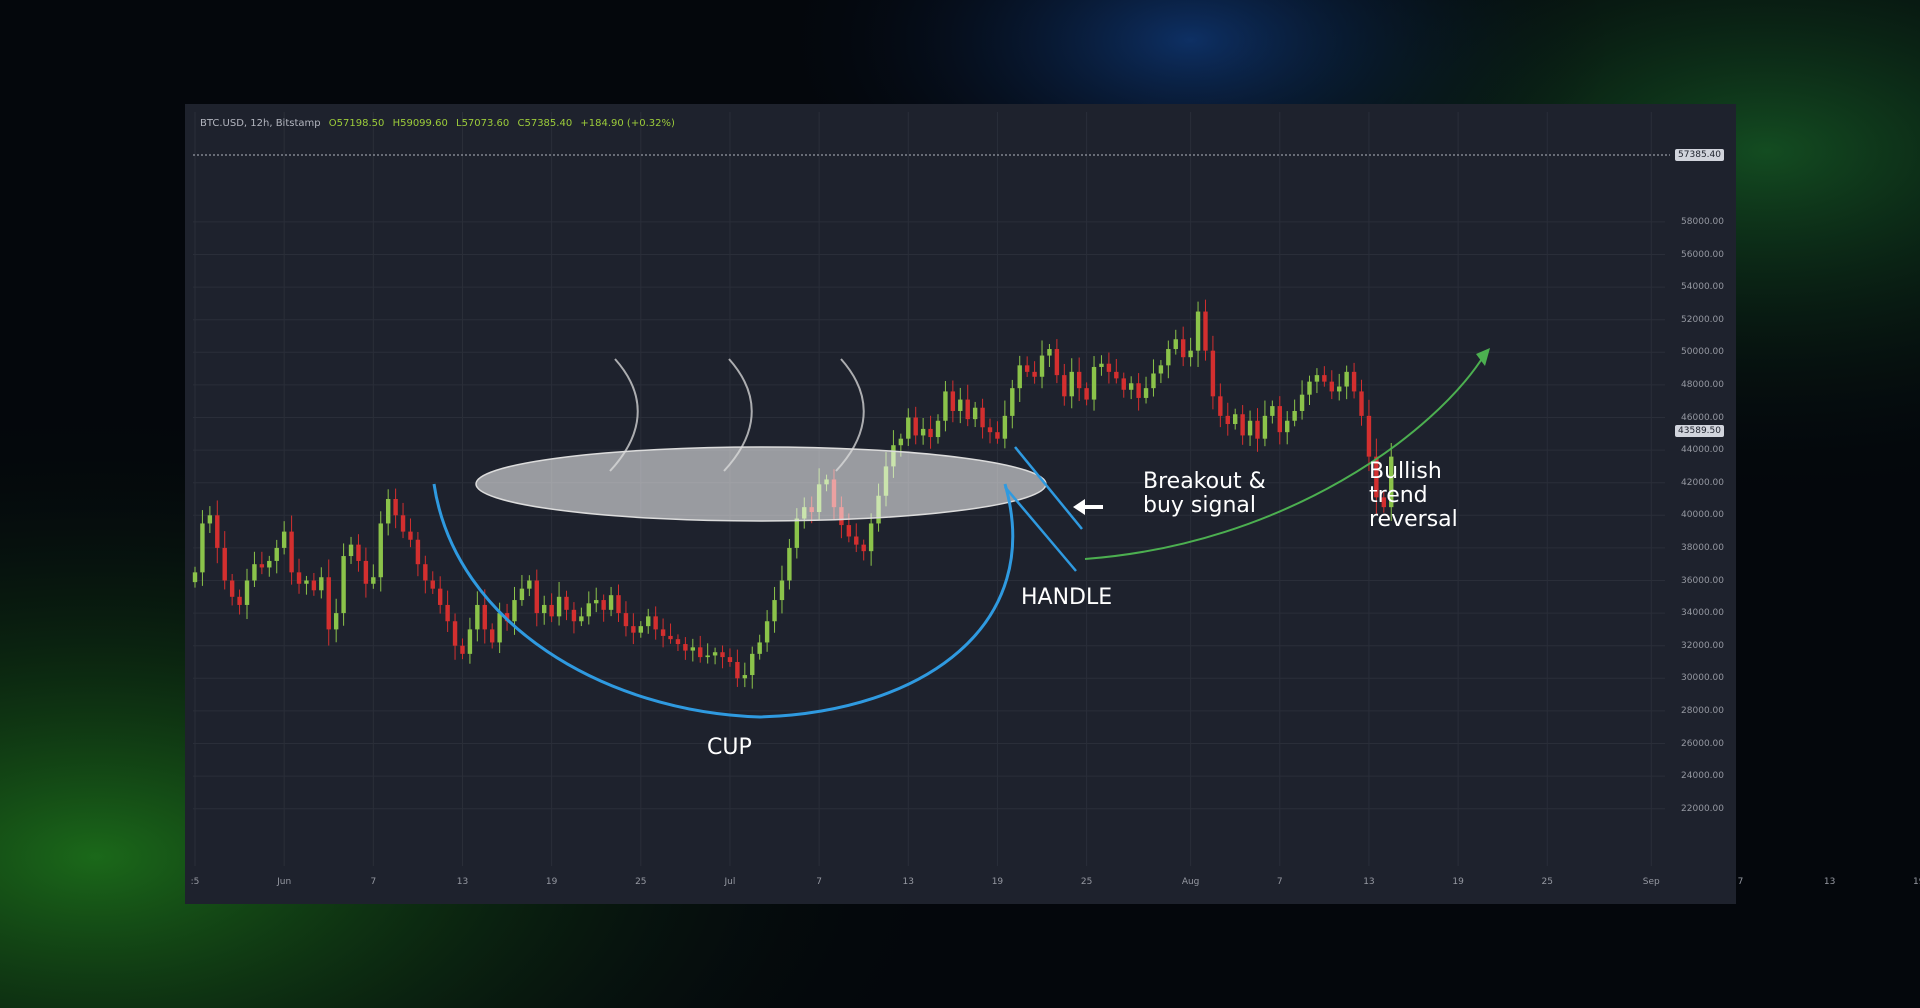 Image resolution: width=1920 pixels, height=1008 pixels. Describe the element at coordinates (1702, 287) in the screenshot. I see `y-tick-label: 54000.00` at that location.